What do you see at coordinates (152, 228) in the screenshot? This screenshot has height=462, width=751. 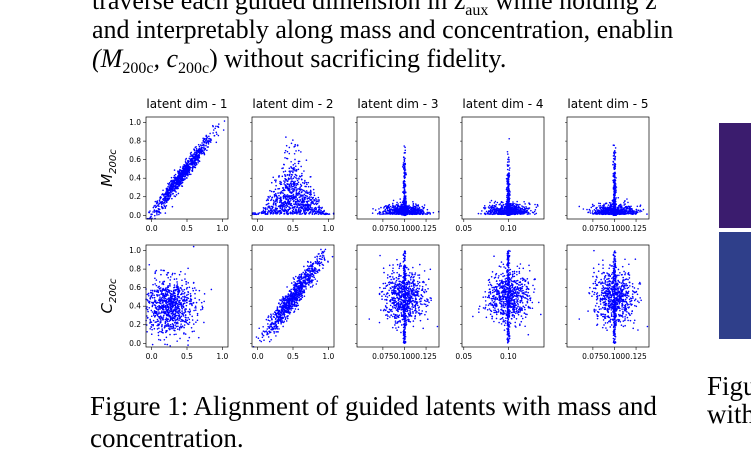 I see `x-tick-label: 0.0` at bounding box center [152, 228].